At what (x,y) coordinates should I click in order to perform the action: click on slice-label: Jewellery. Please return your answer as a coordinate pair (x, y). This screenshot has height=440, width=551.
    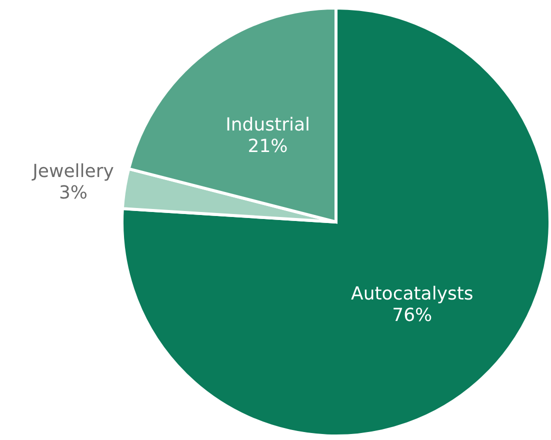
    Looking at the image, I should click on (73, 171).